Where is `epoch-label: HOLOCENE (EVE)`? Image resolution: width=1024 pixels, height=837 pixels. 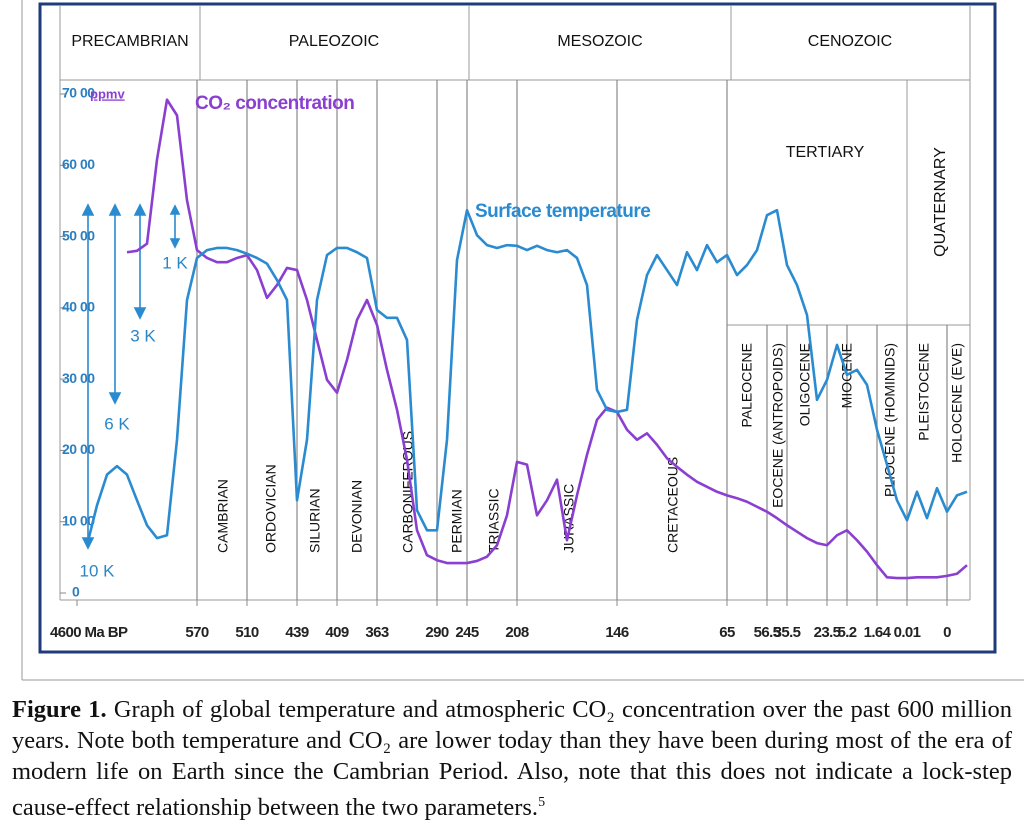
epoch-label: HOLOCENE (EVE) is located at coordinates (957, 403).